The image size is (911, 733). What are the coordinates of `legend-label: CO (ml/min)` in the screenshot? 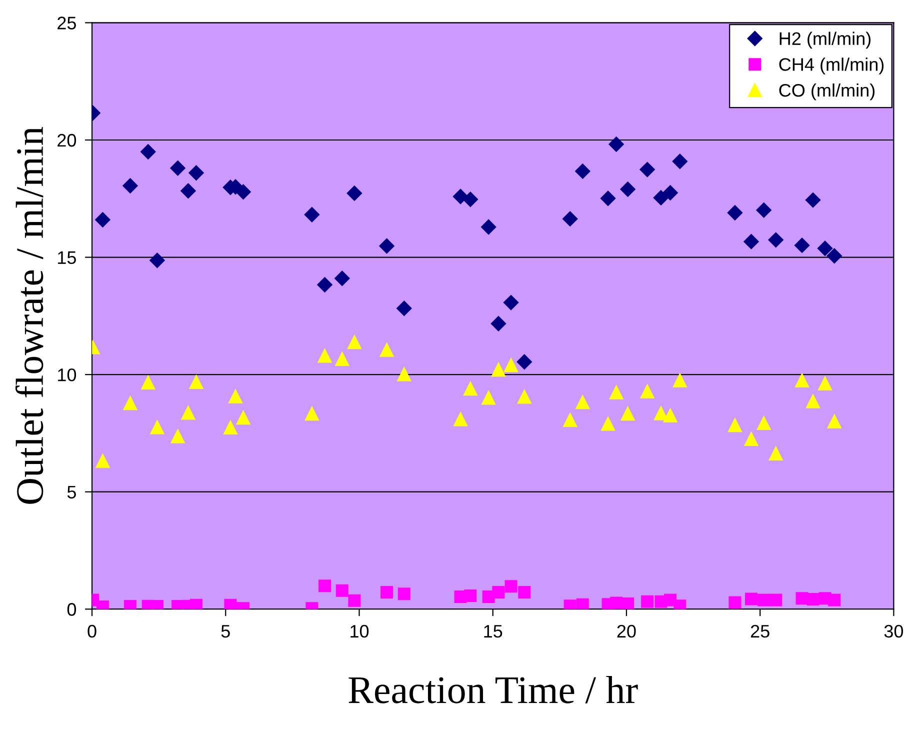 It's located at (827, 91).